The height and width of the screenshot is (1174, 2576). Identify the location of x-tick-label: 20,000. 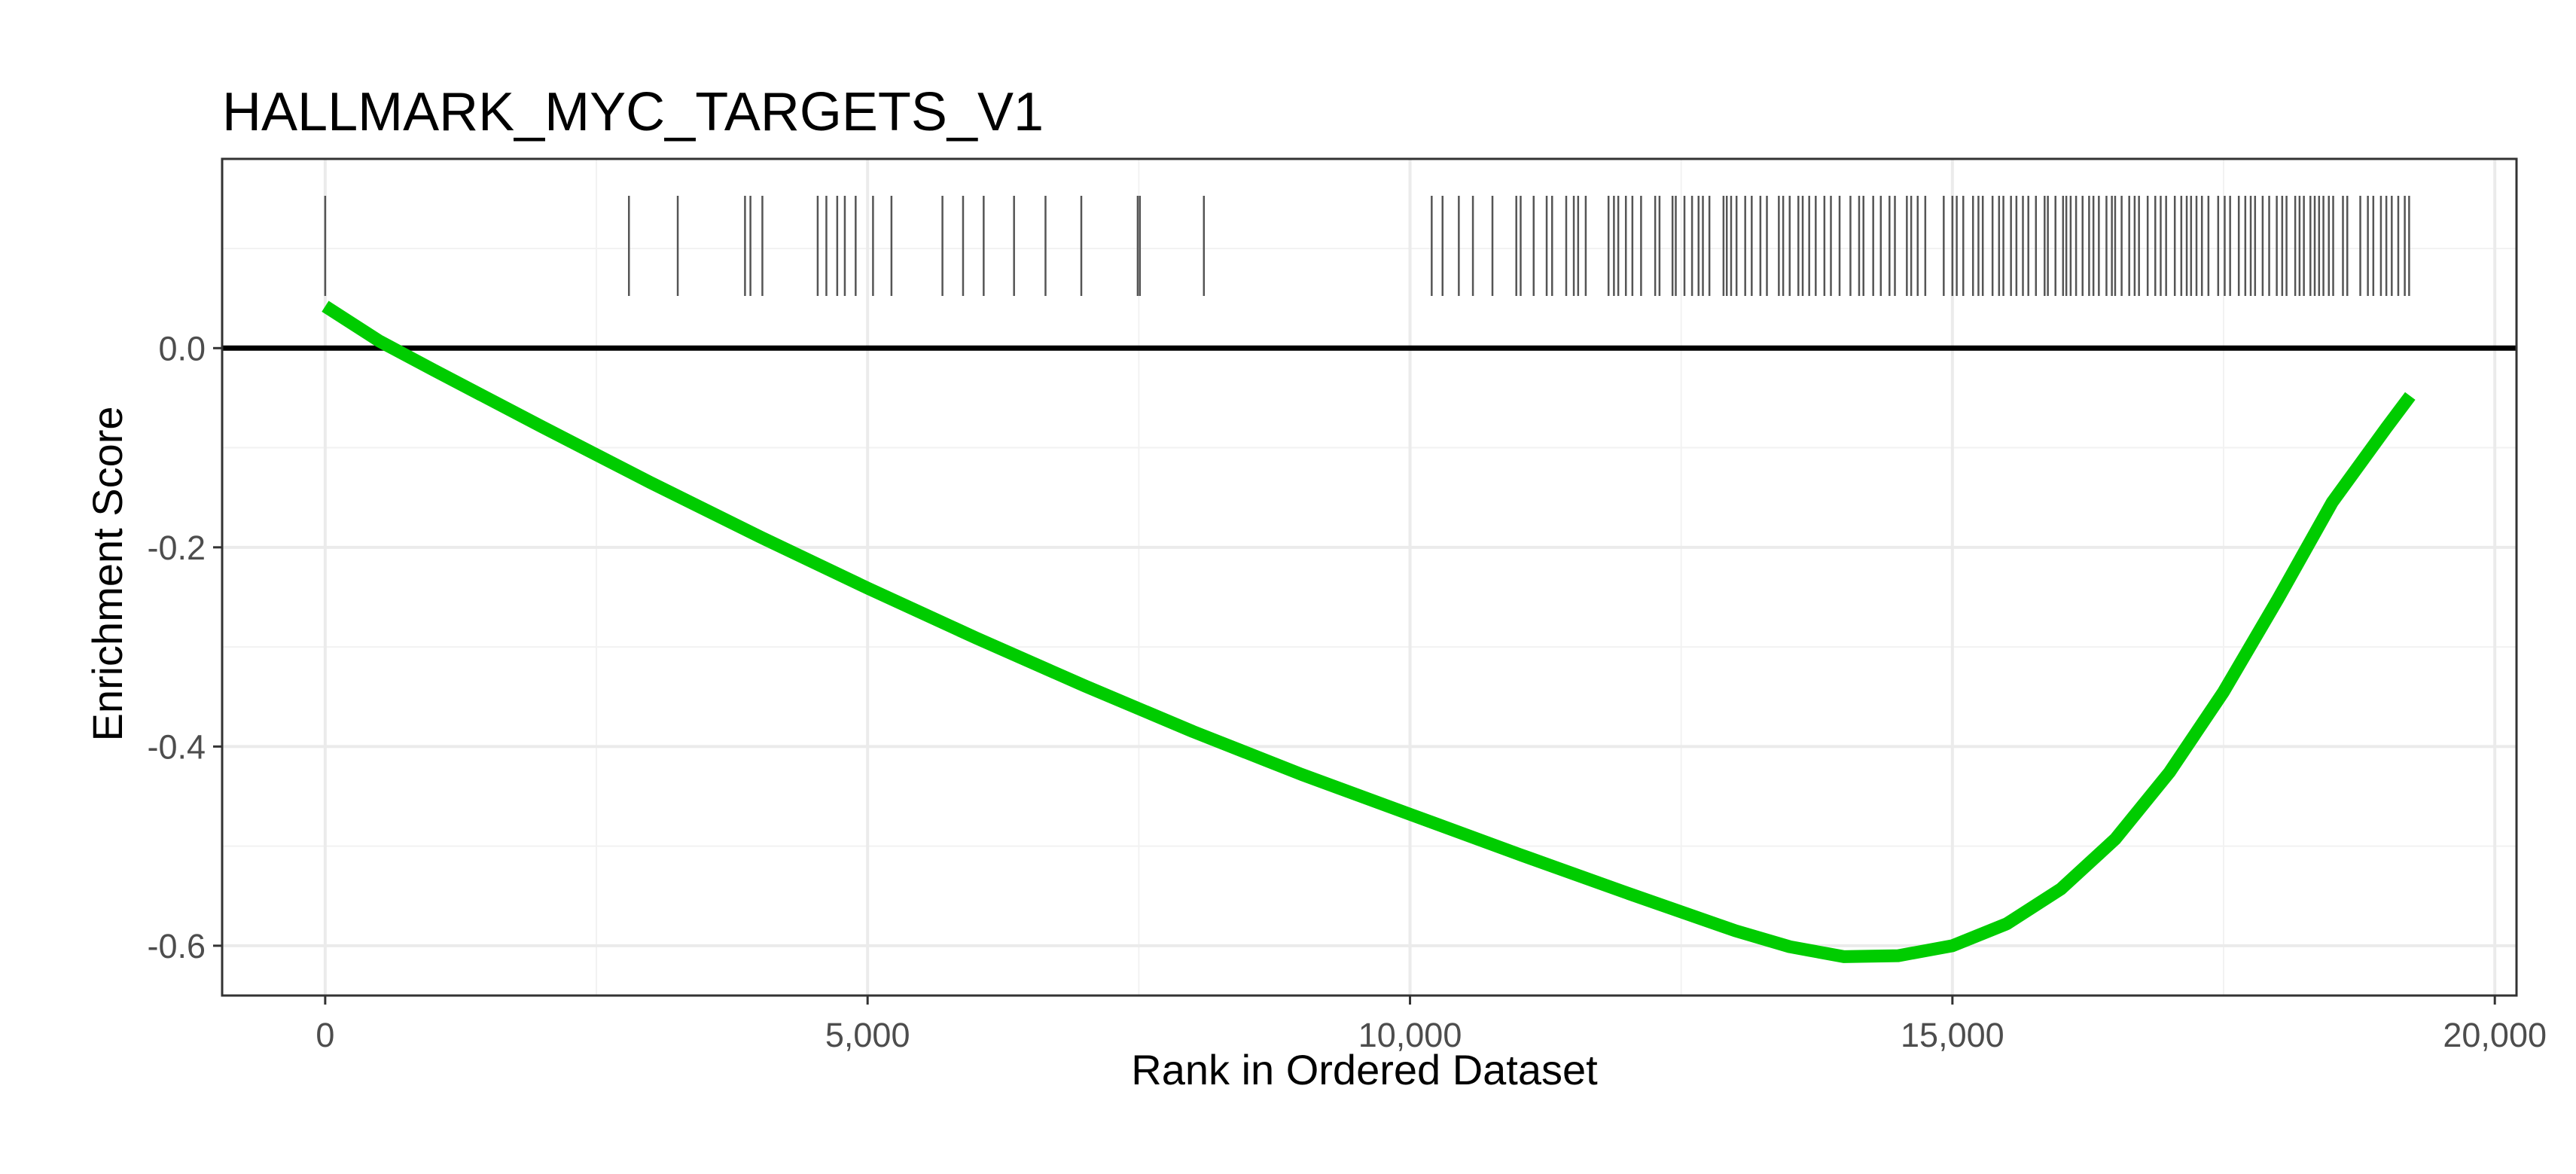
(2495, 1035).